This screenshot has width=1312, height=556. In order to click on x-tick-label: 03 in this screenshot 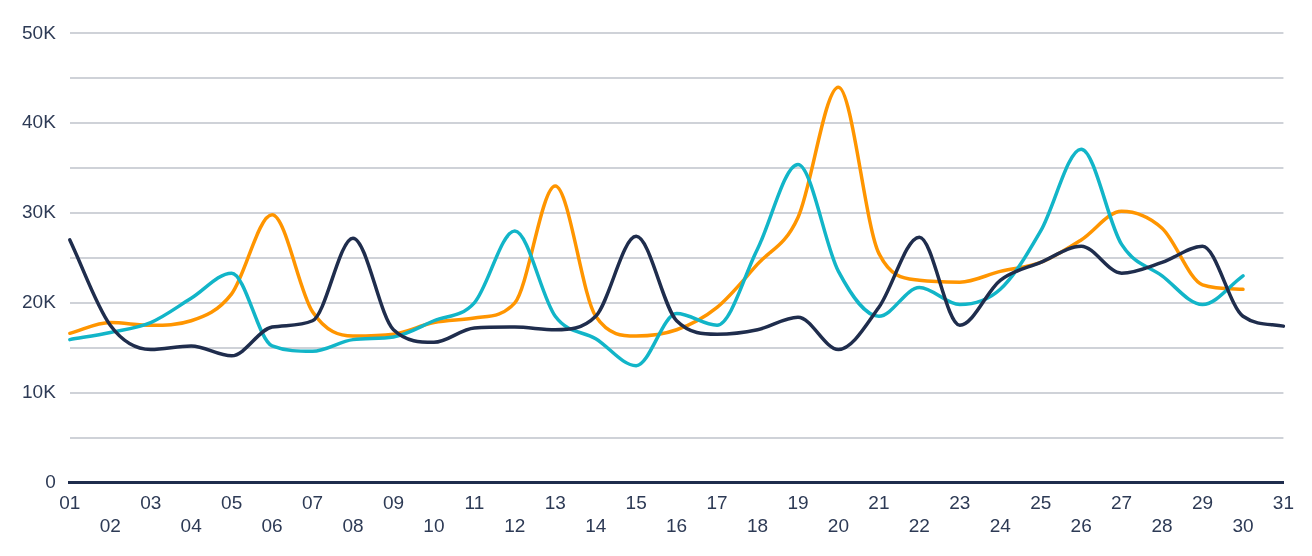, I will do `click(151, 503)`.